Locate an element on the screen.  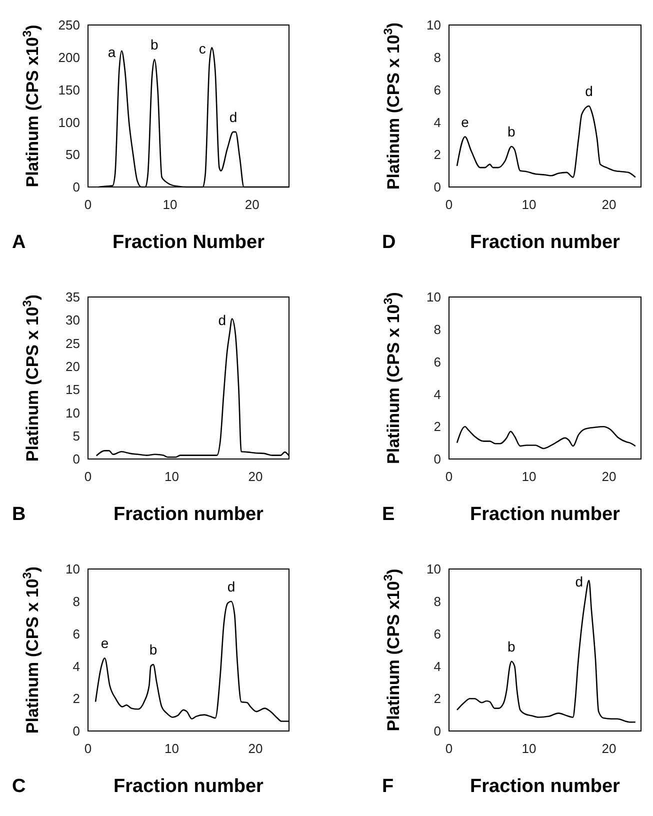
y-tick-label: 150 is located at coordinates (69, 90).